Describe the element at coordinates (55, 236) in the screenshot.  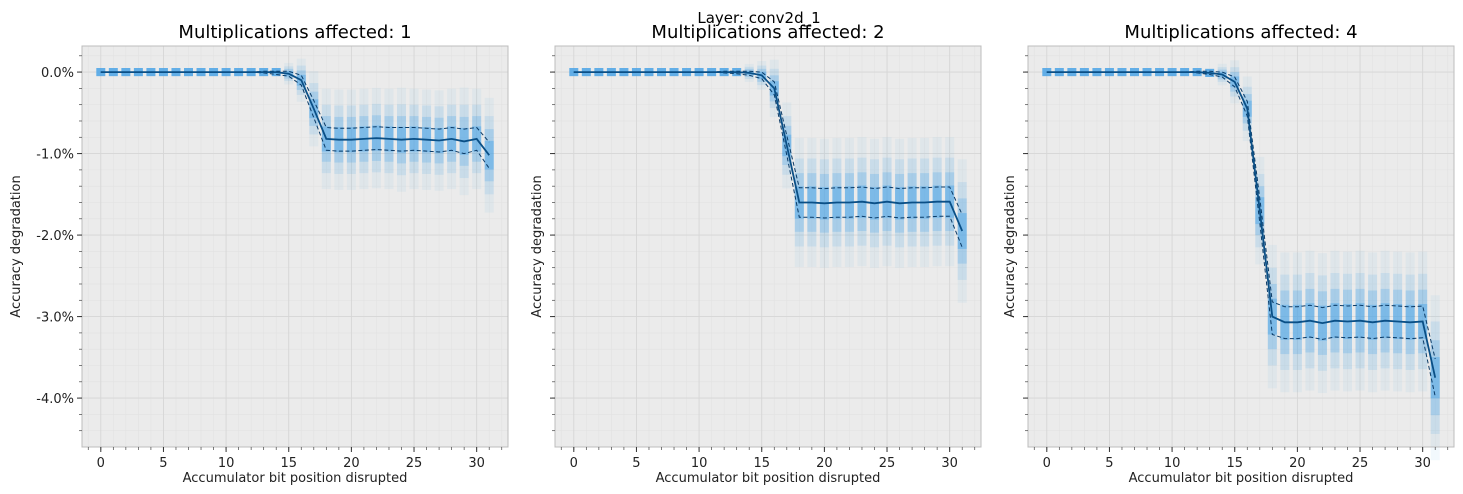
I see `y-tick-label: -2.0%` at that location.